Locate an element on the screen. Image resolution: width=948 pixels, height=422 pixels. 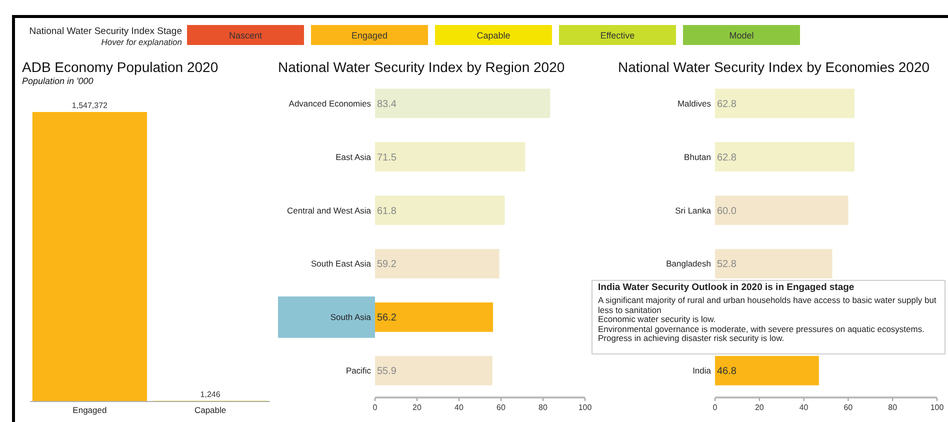
y-tick-label: India is located at coordinates (702, 371).